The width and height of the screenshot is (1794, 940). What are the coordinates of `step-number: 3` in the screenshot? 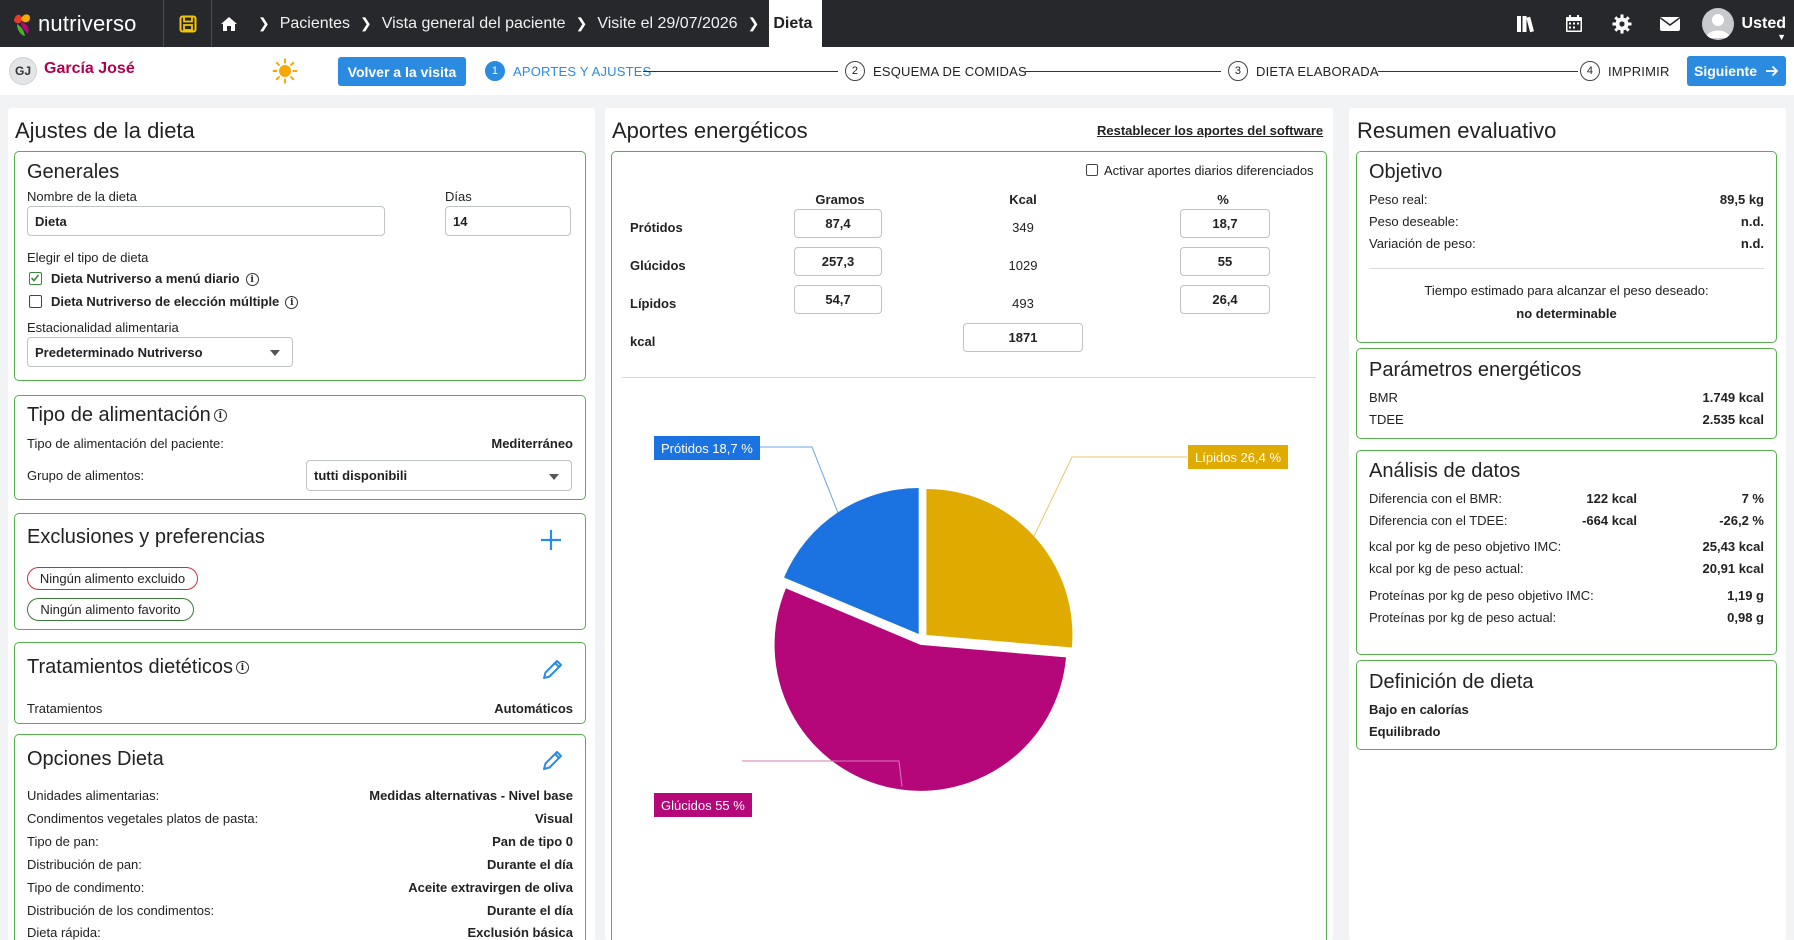 It's located at (1238, 71).